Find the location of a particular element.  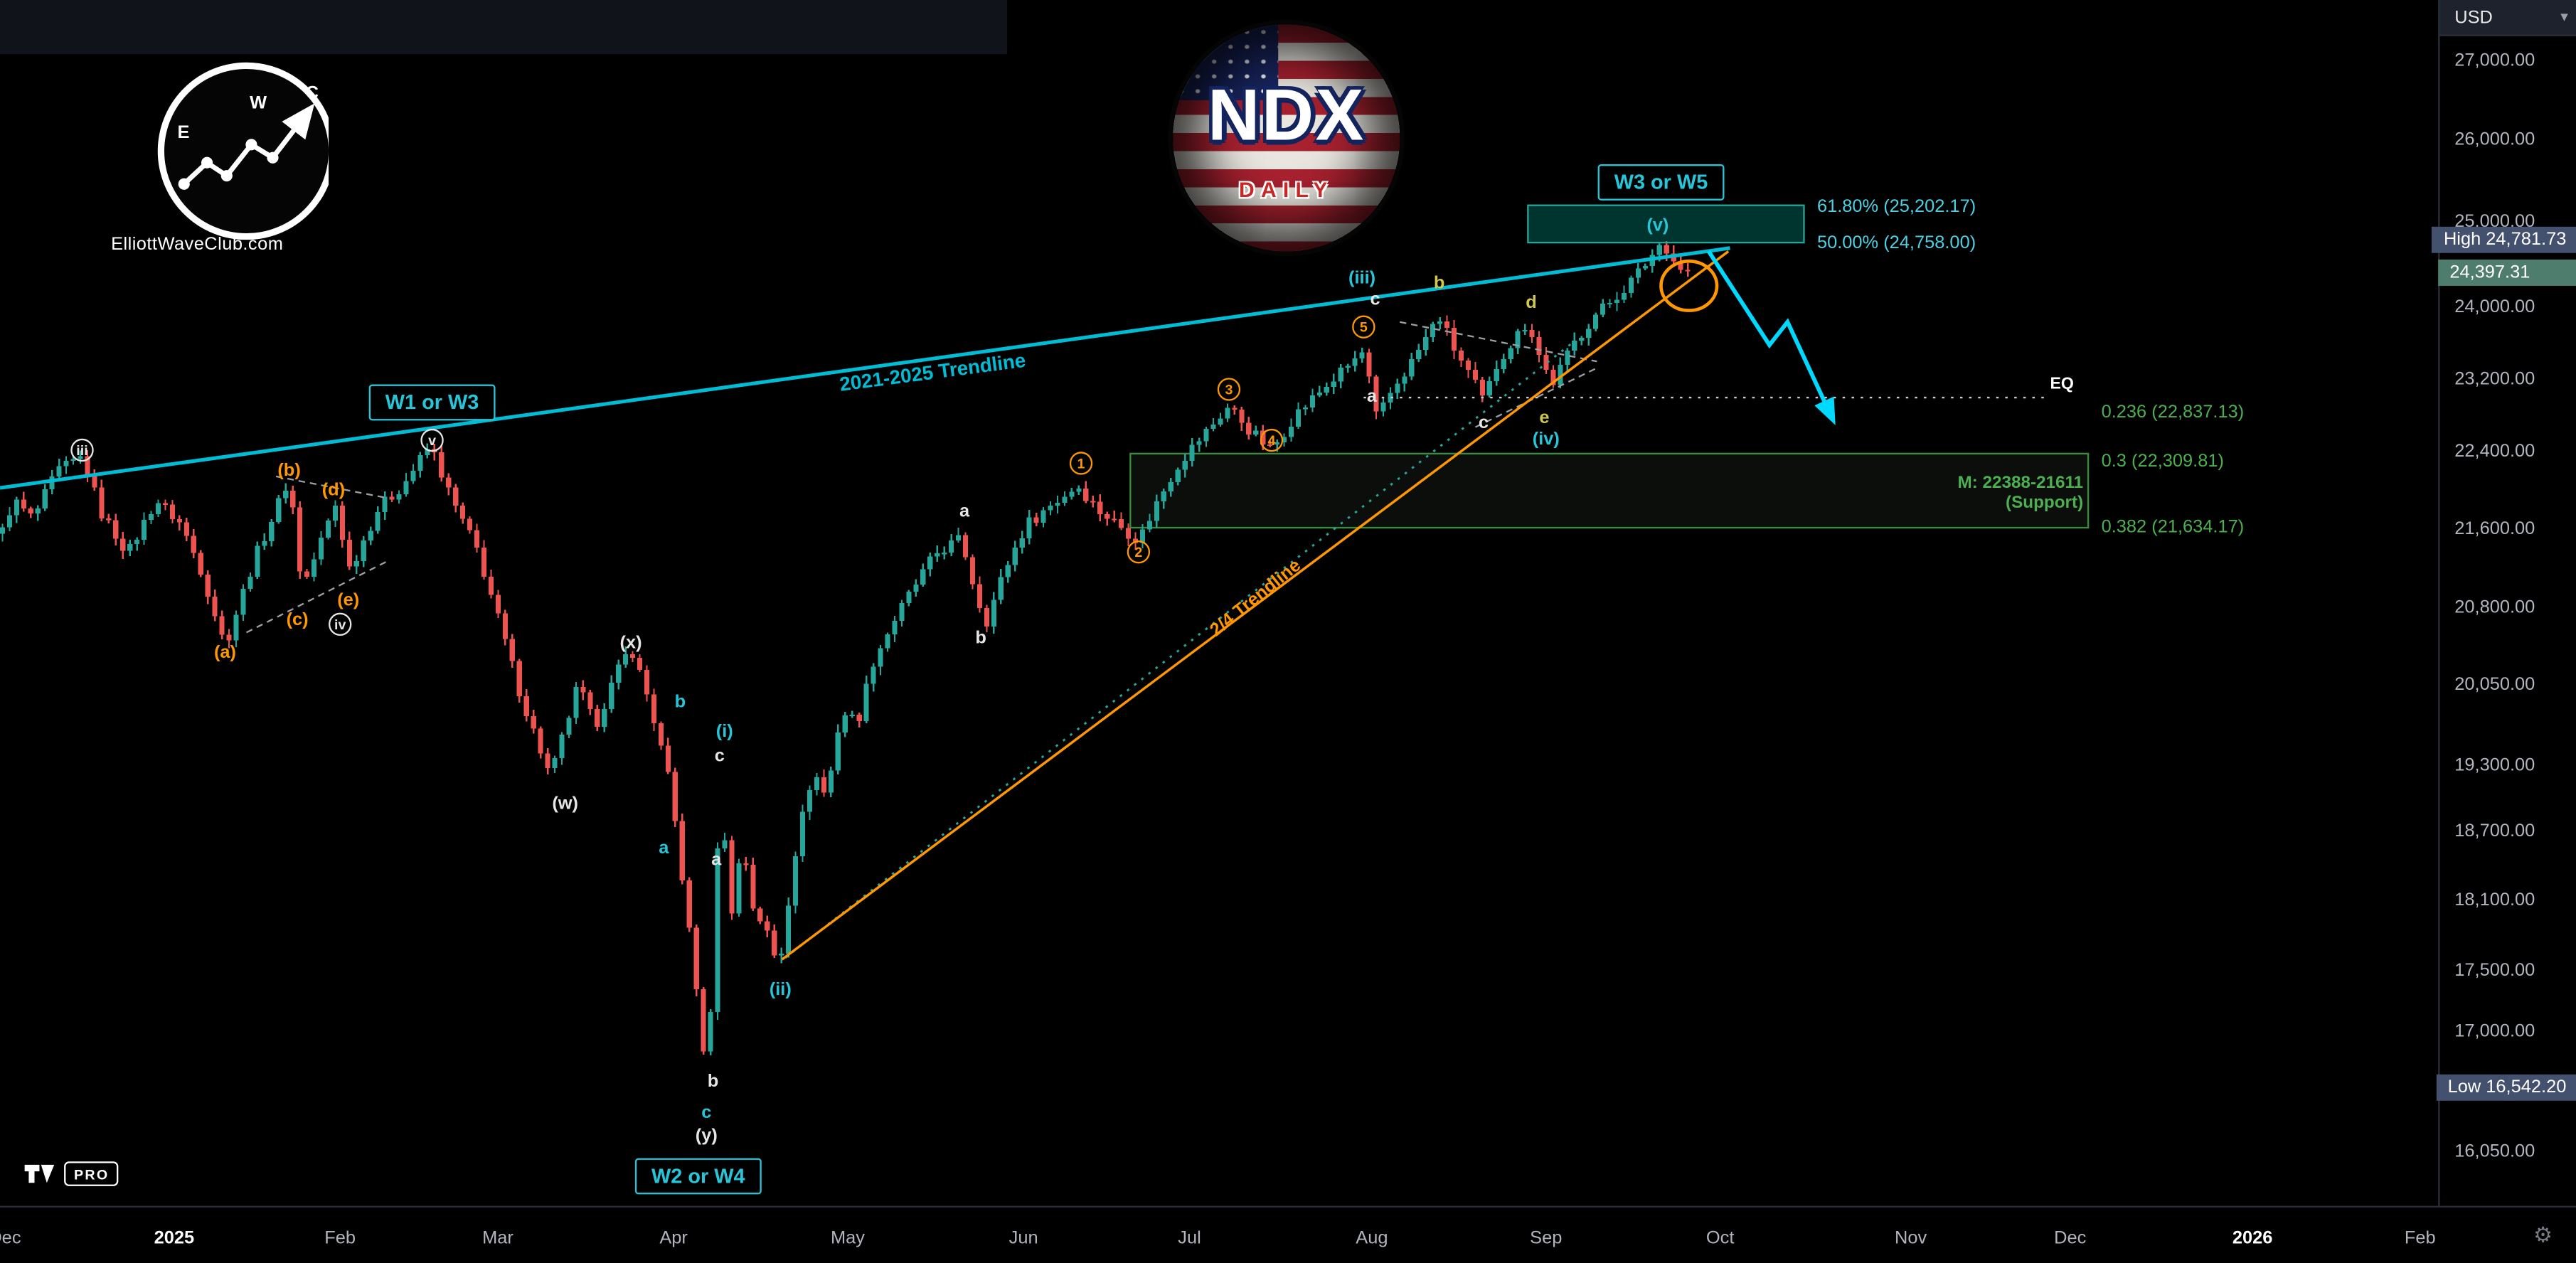

ewc-letter-c: C is located at coordinates (312, 93).